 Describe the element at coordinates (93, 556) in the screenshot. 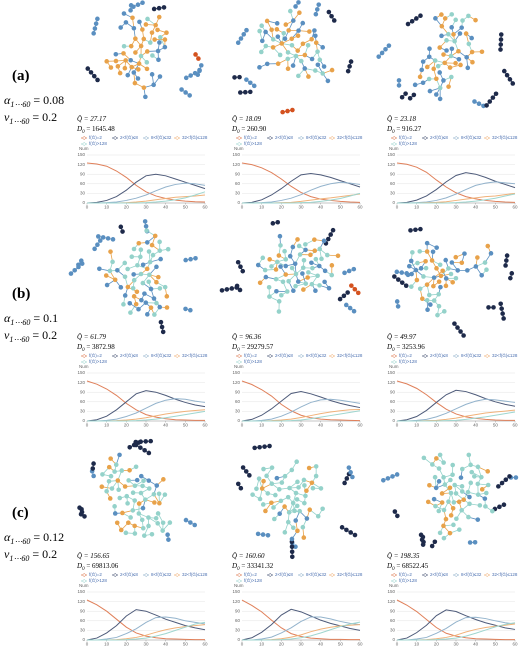

I see `q-hat: Q̂ = 156.65` at that location.